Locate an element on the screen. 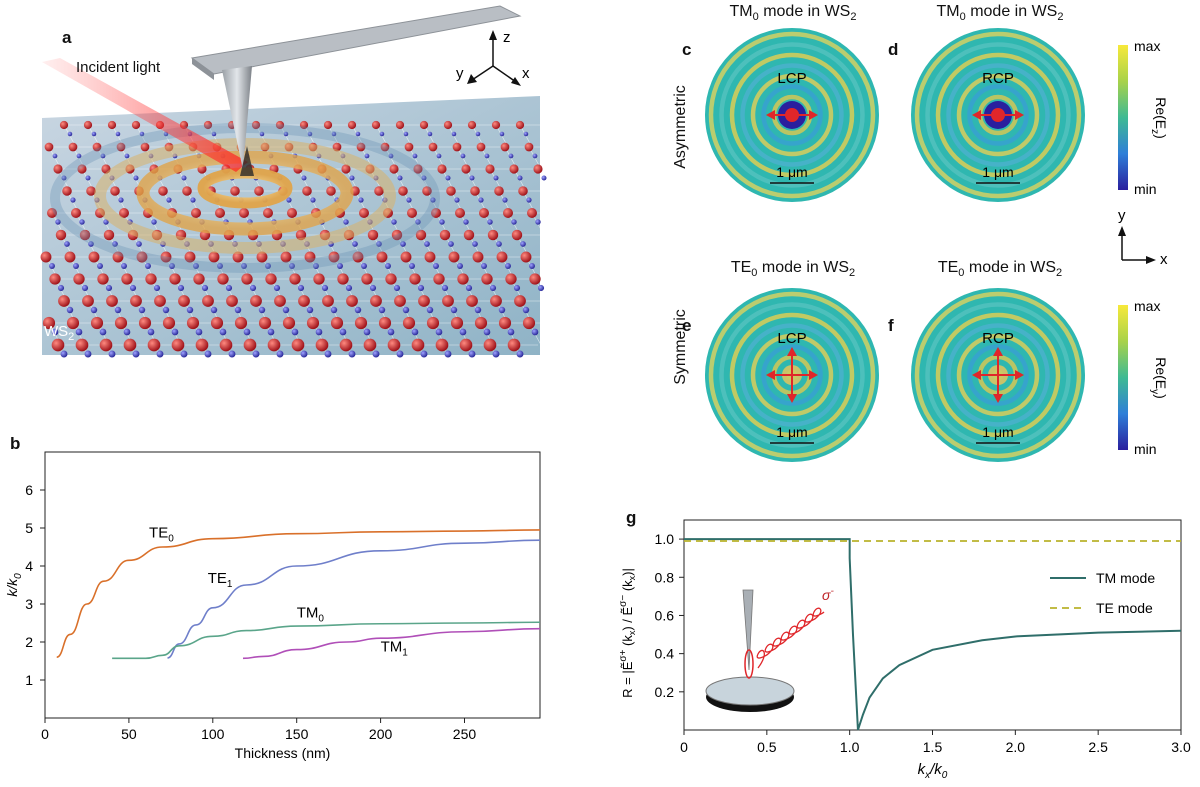  colorbar-min-label: min is located at coordinates (1145, 189).